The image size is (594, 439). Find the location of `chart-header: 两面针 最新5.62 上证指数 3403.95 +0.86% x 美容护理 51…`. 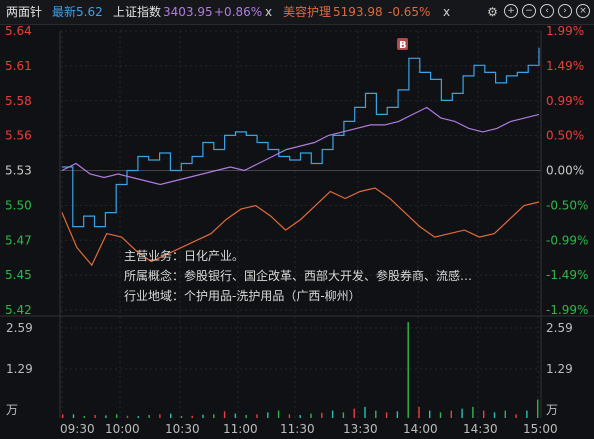

chart-header: 两面针 最新5.62 上证指数 3403.95 +0.86% x 美容护理 51… is located at coordinates (297, 12).